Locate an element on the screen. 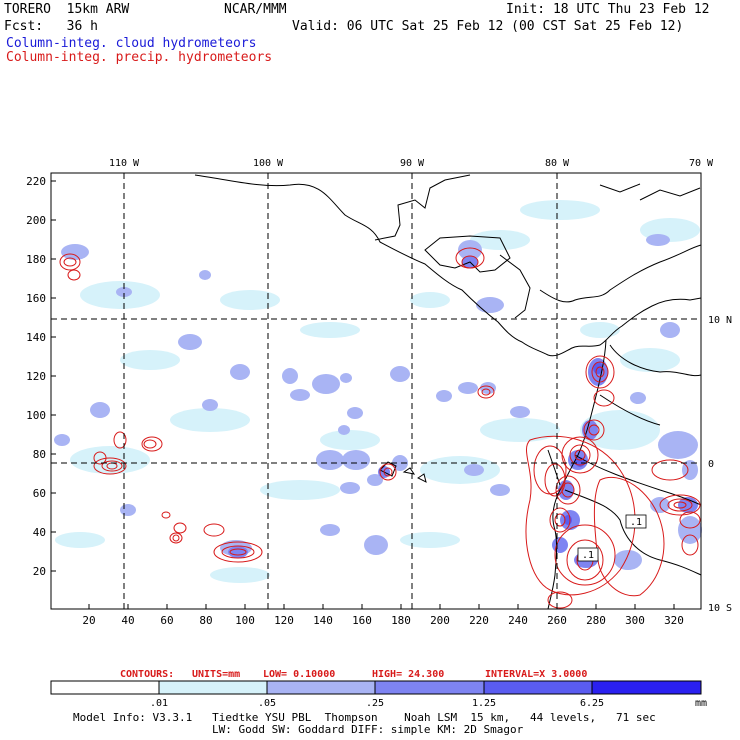 The height and width of the screenshot is (740, 740). x-tick-label: 140 is located at coordinates (323, 620).